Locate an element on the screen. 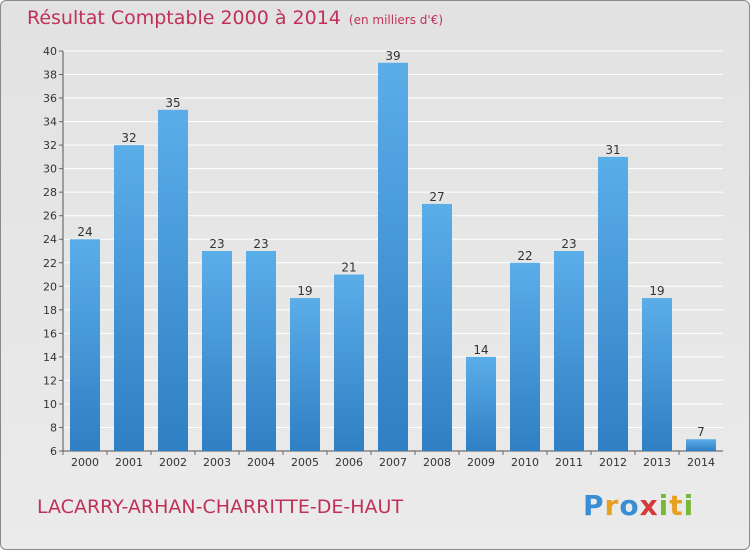 The width and height of the screenshot is (750, 550). data-label: 31 is located at coordinates (612, 150).